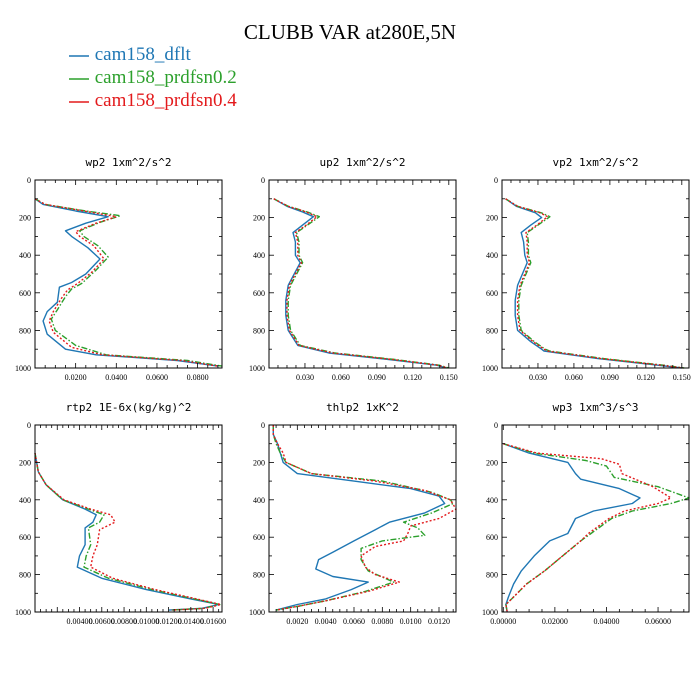  Describe the element at coordinates (259, 330) in the screenshot. I see `panel-2-ytick-label: 800` at that location.